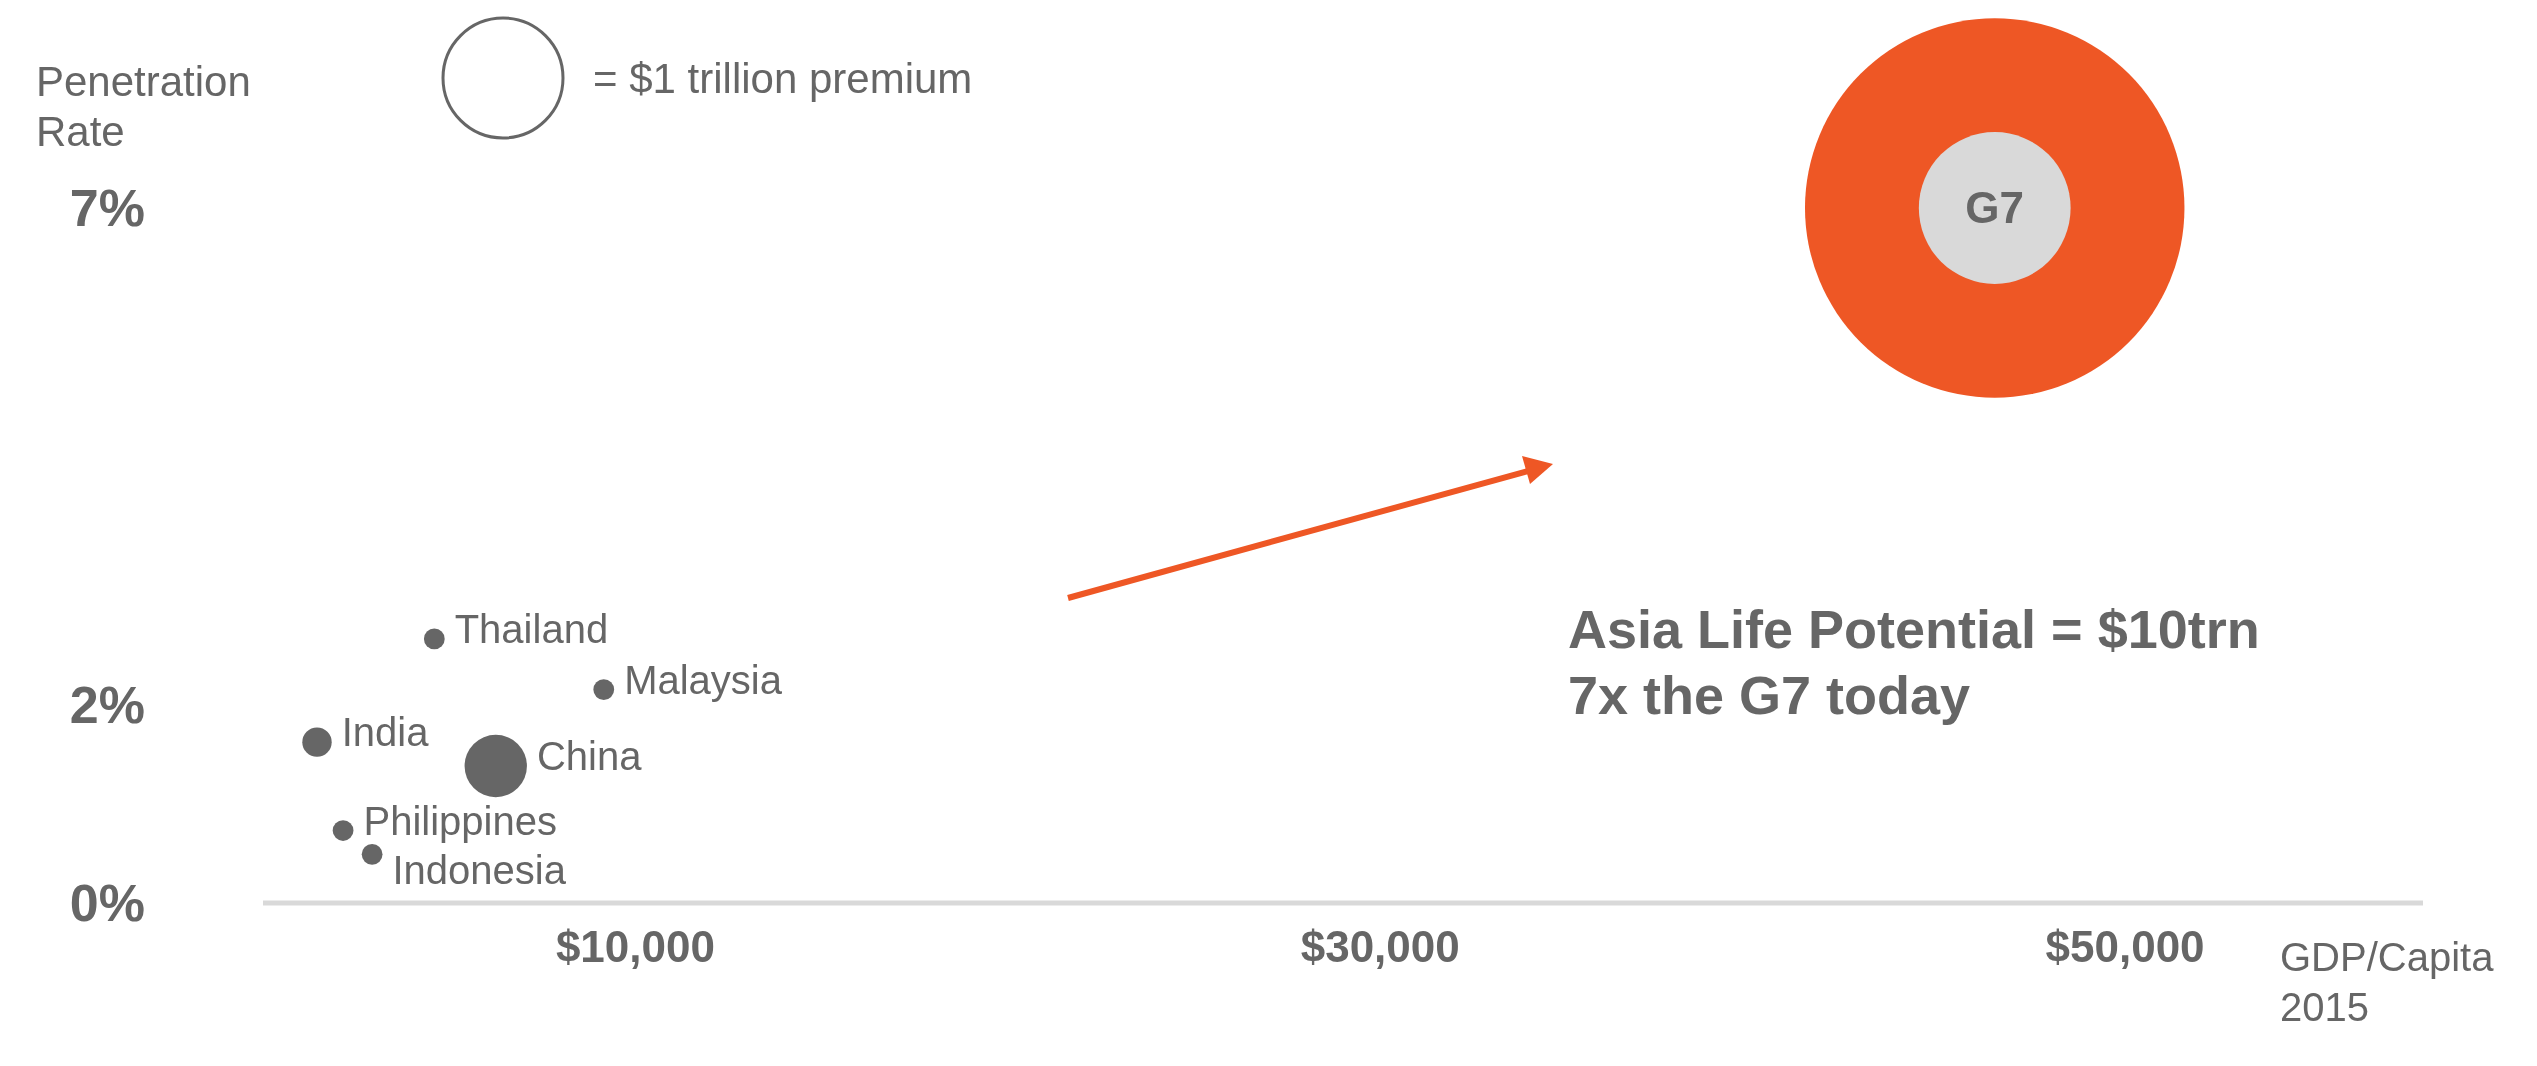 The height and width of the screenshot is (1066, 2537). What do you see at coordinates (703, 679) in the screenshot?
I see `series-label: Malaysia` at bounding box center [703, 679].